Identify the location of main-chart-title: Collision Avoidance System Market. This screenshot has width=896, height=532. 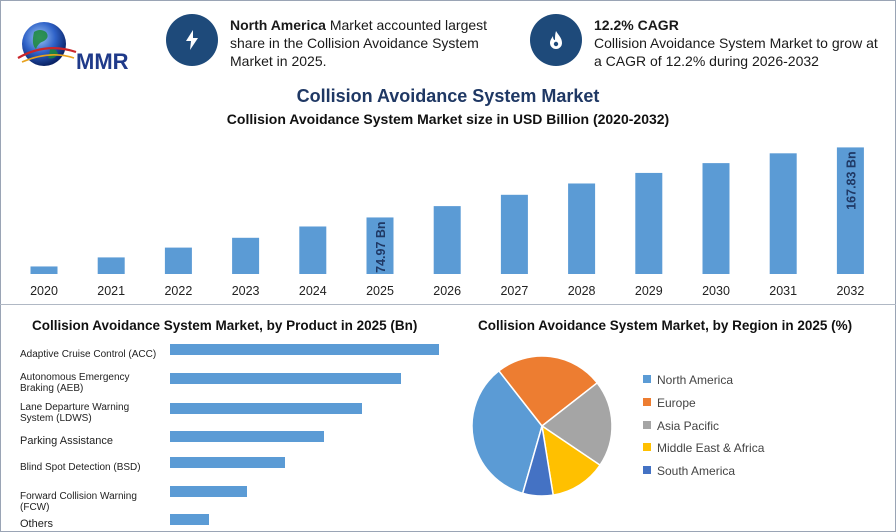
(448, 96).